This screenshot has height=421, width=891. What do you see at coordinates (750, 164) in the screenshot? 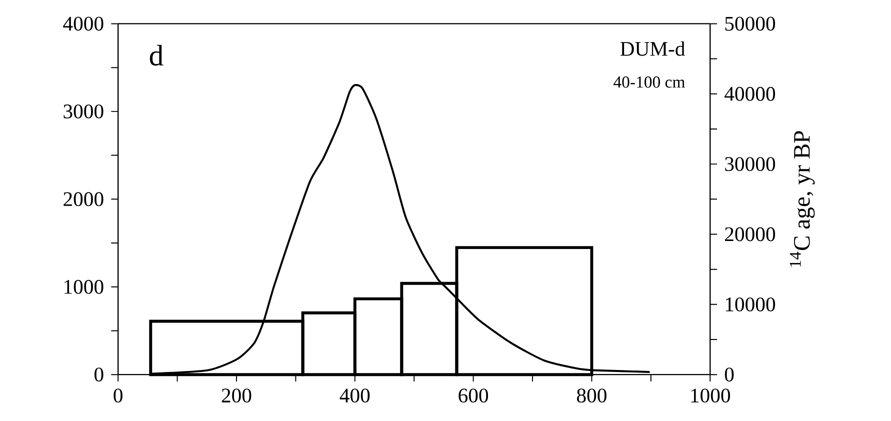
I see `y2-tick-label: 30000` at bounding box center [750, 164].